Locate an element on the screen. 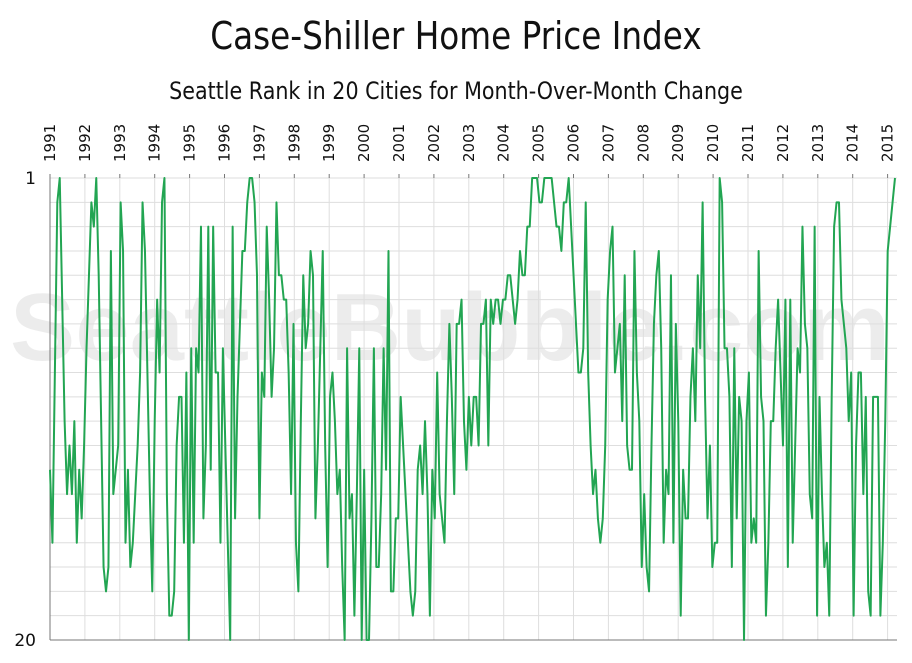 This screenshot has height=663, width=912. x-tick-label: 2013 is located at coordinates (818, 143).